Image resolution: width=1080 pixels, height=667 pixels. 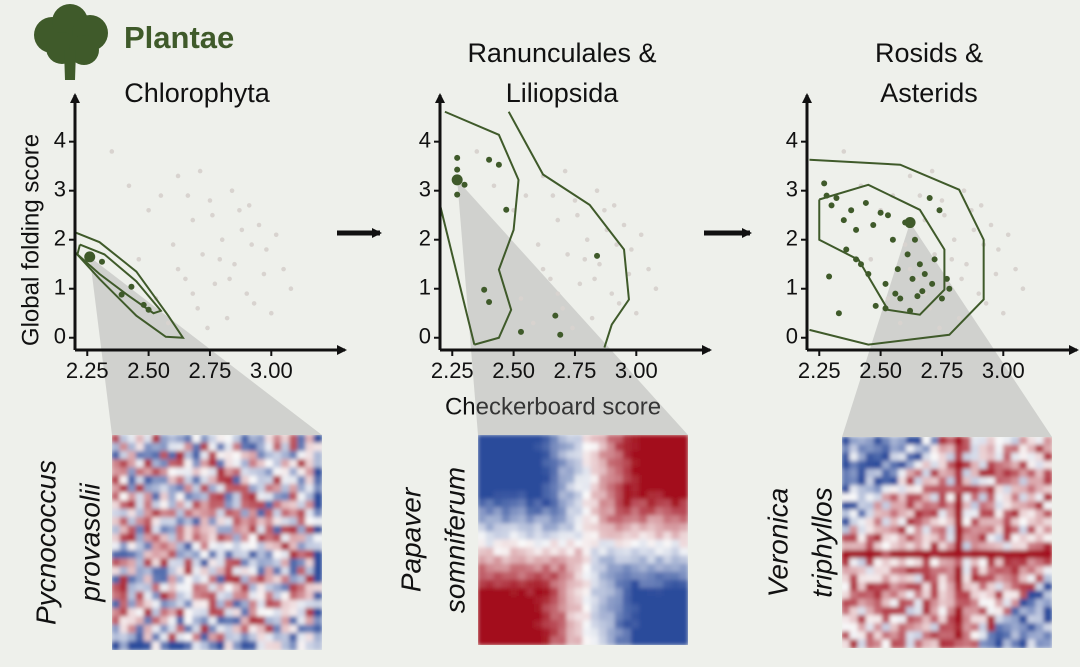 I want to click on x-tick-label: 3.00, so click(x=271, y=370).